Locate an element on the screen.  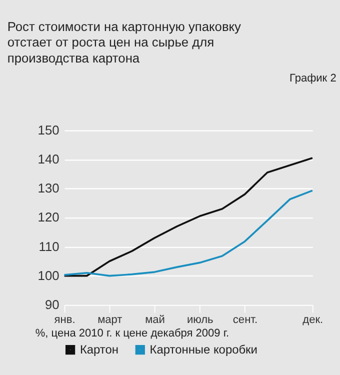
y-tick-label: 100 is located at coordinates (49, 275).